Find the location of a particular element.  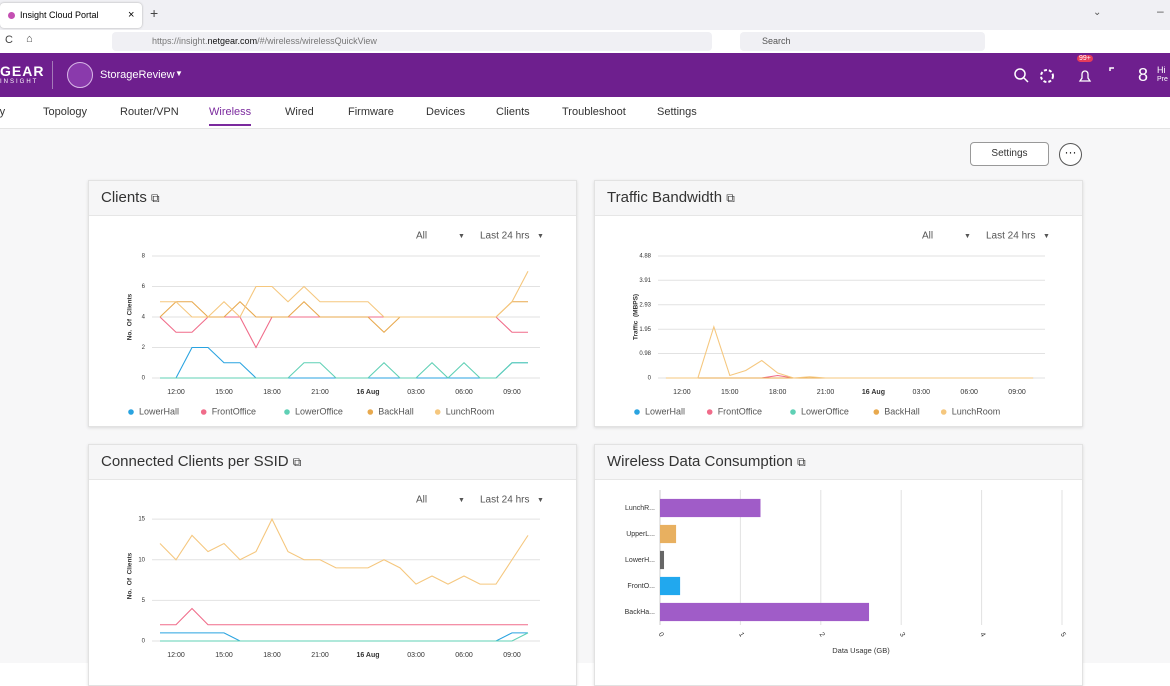

new-tab: + is located at coordinates (154, 13).